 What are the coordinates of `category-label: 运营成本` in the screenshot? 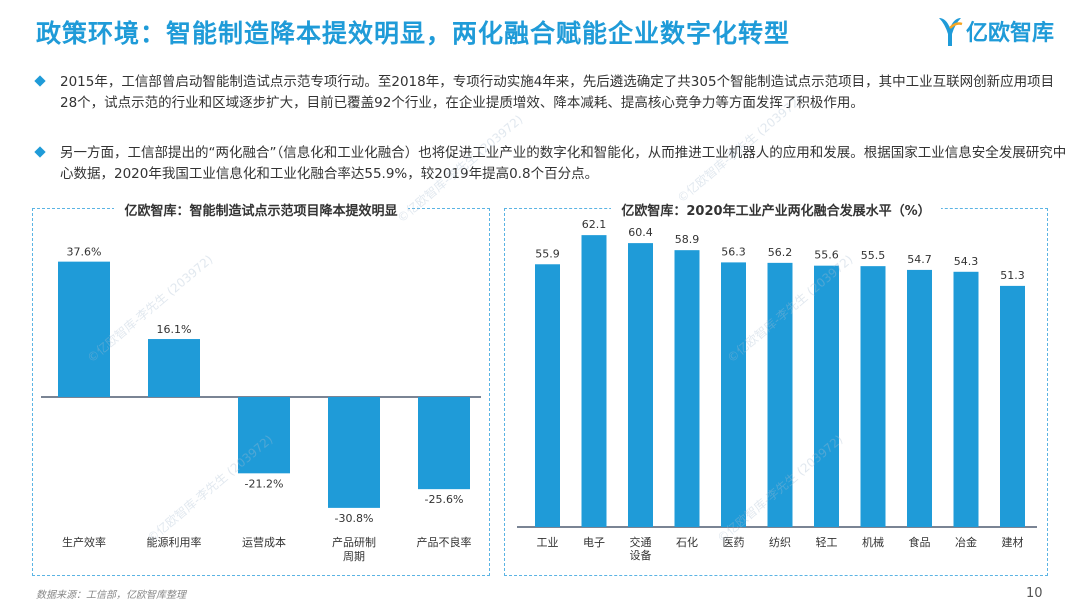 It's located at (264, 542).